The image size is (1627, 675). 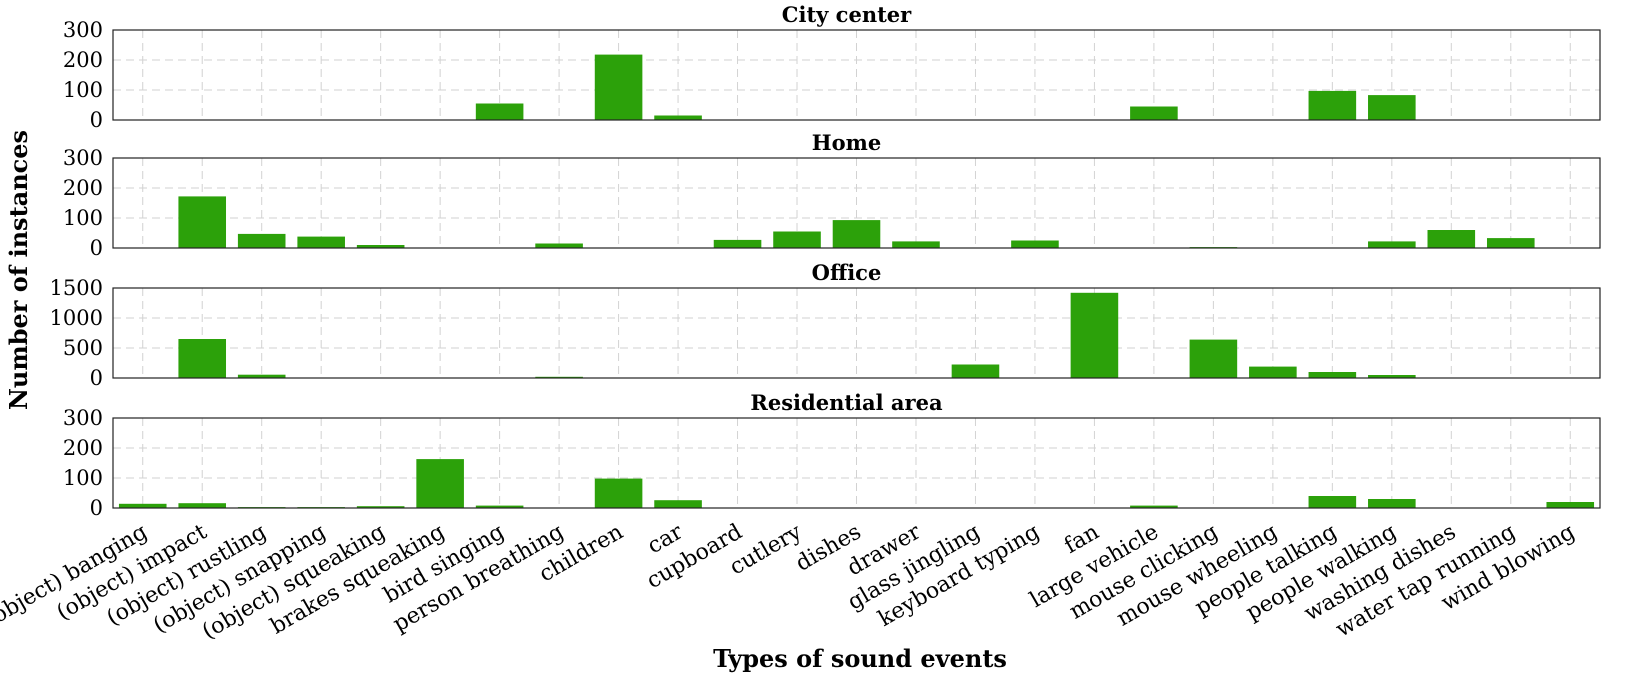 I want to click on y-tick-label: 500, so click(x=83, y=348).